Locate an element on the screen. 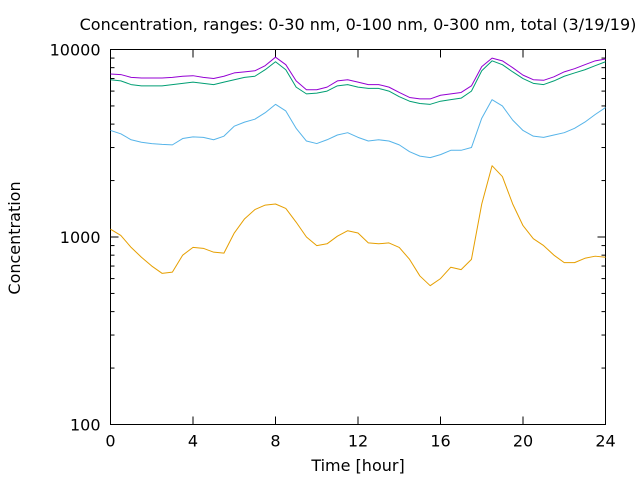 Image resolution: width=640 pixels, height=480 pixels. x-tick-label: 12 is located at coordinates (358, 441).